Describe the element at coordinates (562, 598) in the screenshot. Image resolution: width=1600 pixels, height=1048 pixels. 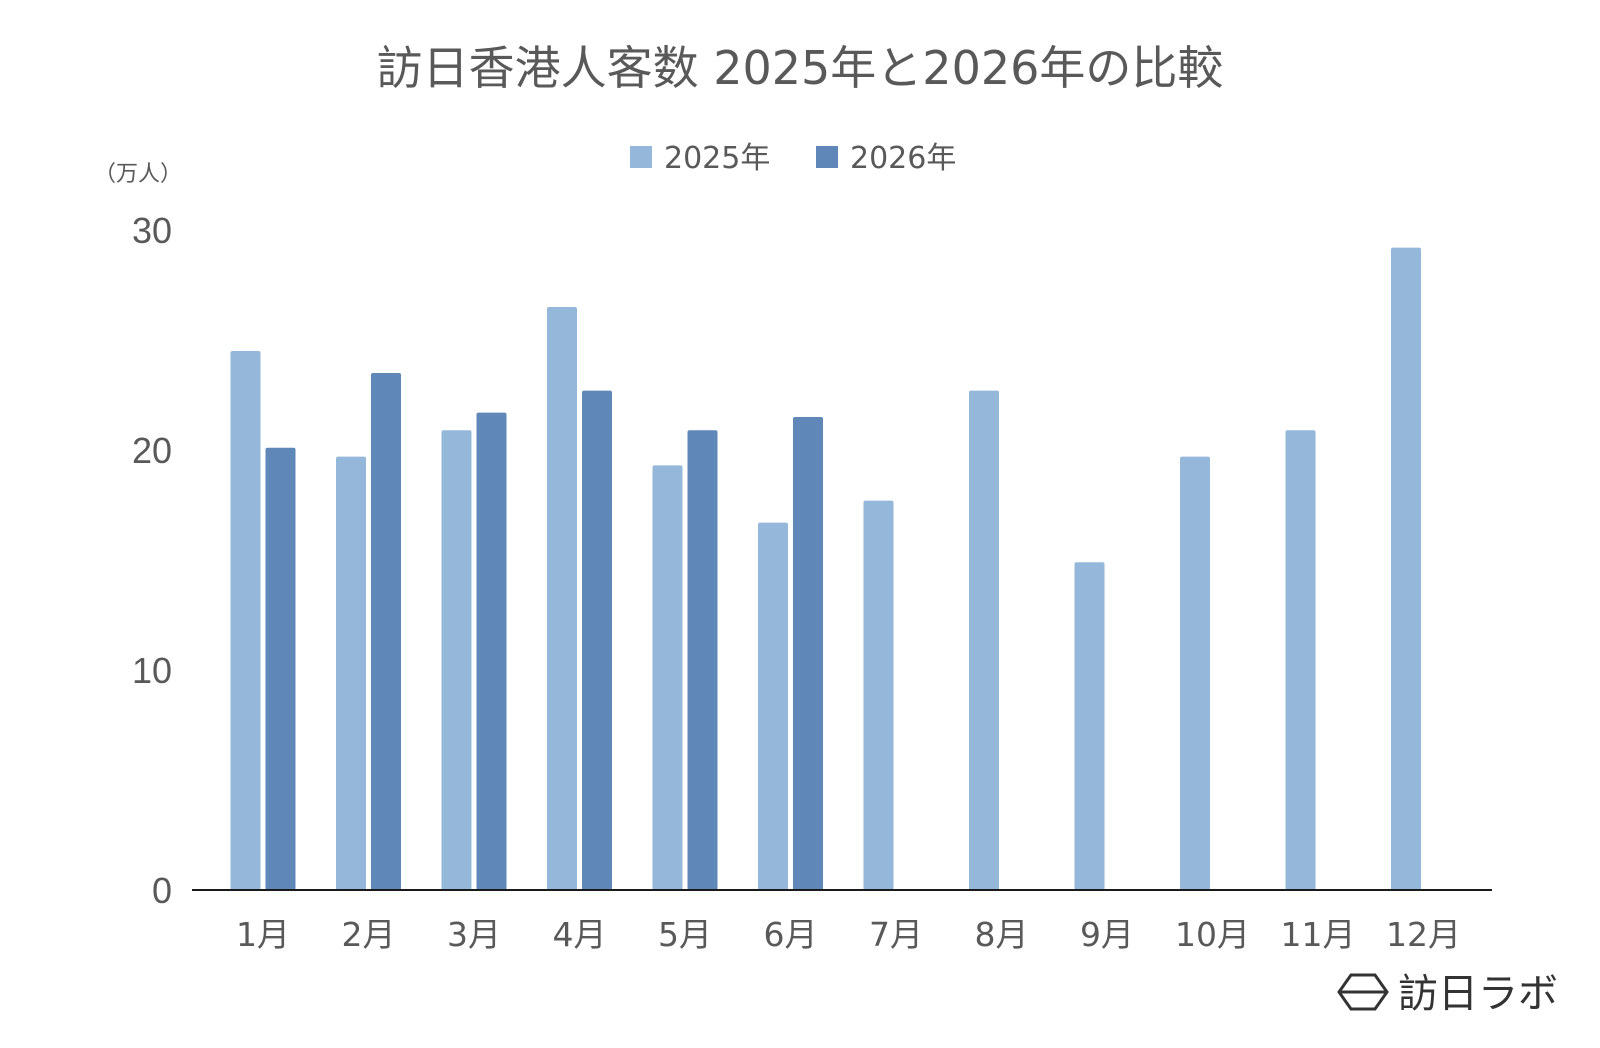
I see `bar-2025-m4` at that location.